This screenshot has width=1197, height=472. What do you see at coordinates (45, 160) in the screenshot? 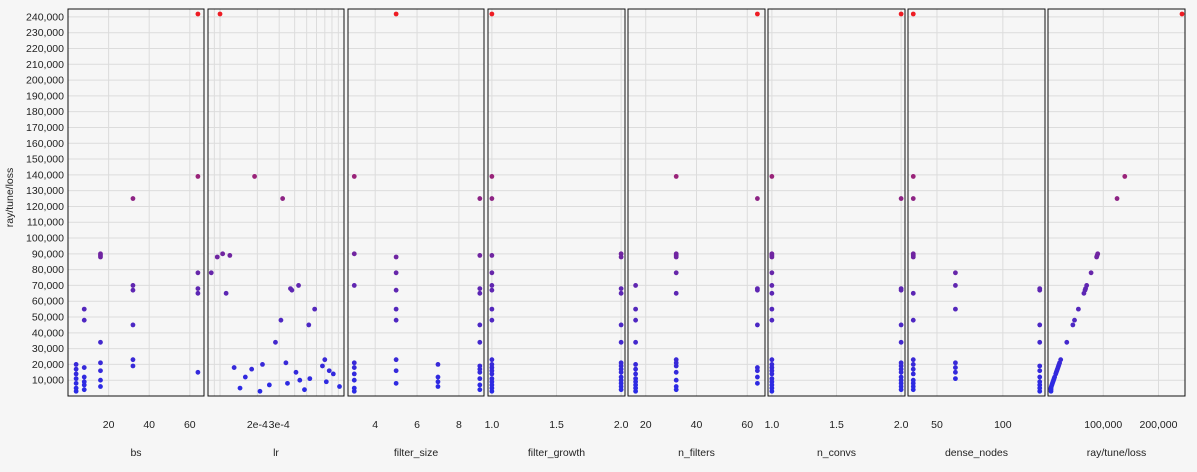
I see `y-tick-label: 150,000` at bounding box center [45, 160].